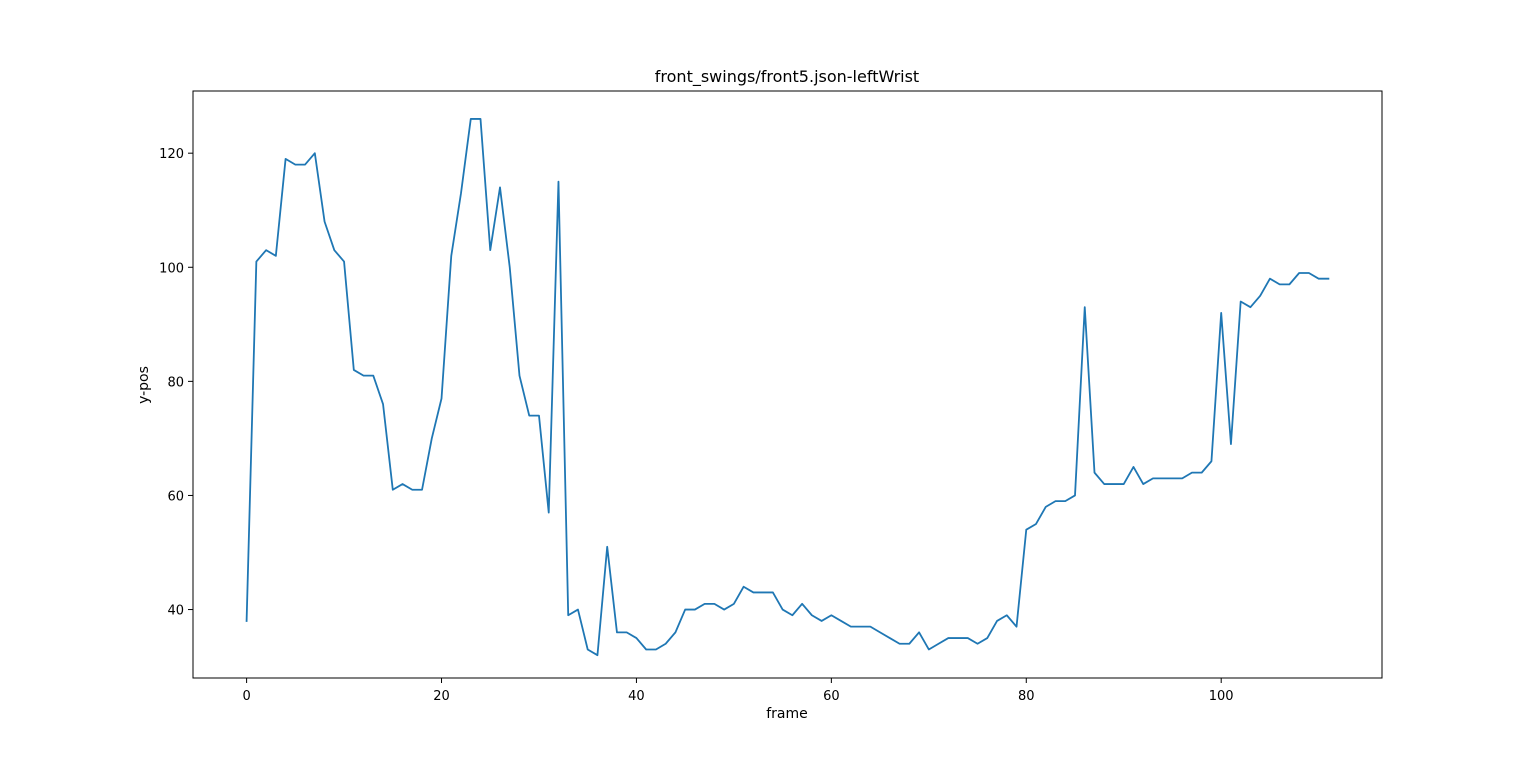 The width and height of the screenshot is (1536, 766). Describe the element at coordinates (246, 696) in the screenshot. I see `x-tick-label: 0` at that location.